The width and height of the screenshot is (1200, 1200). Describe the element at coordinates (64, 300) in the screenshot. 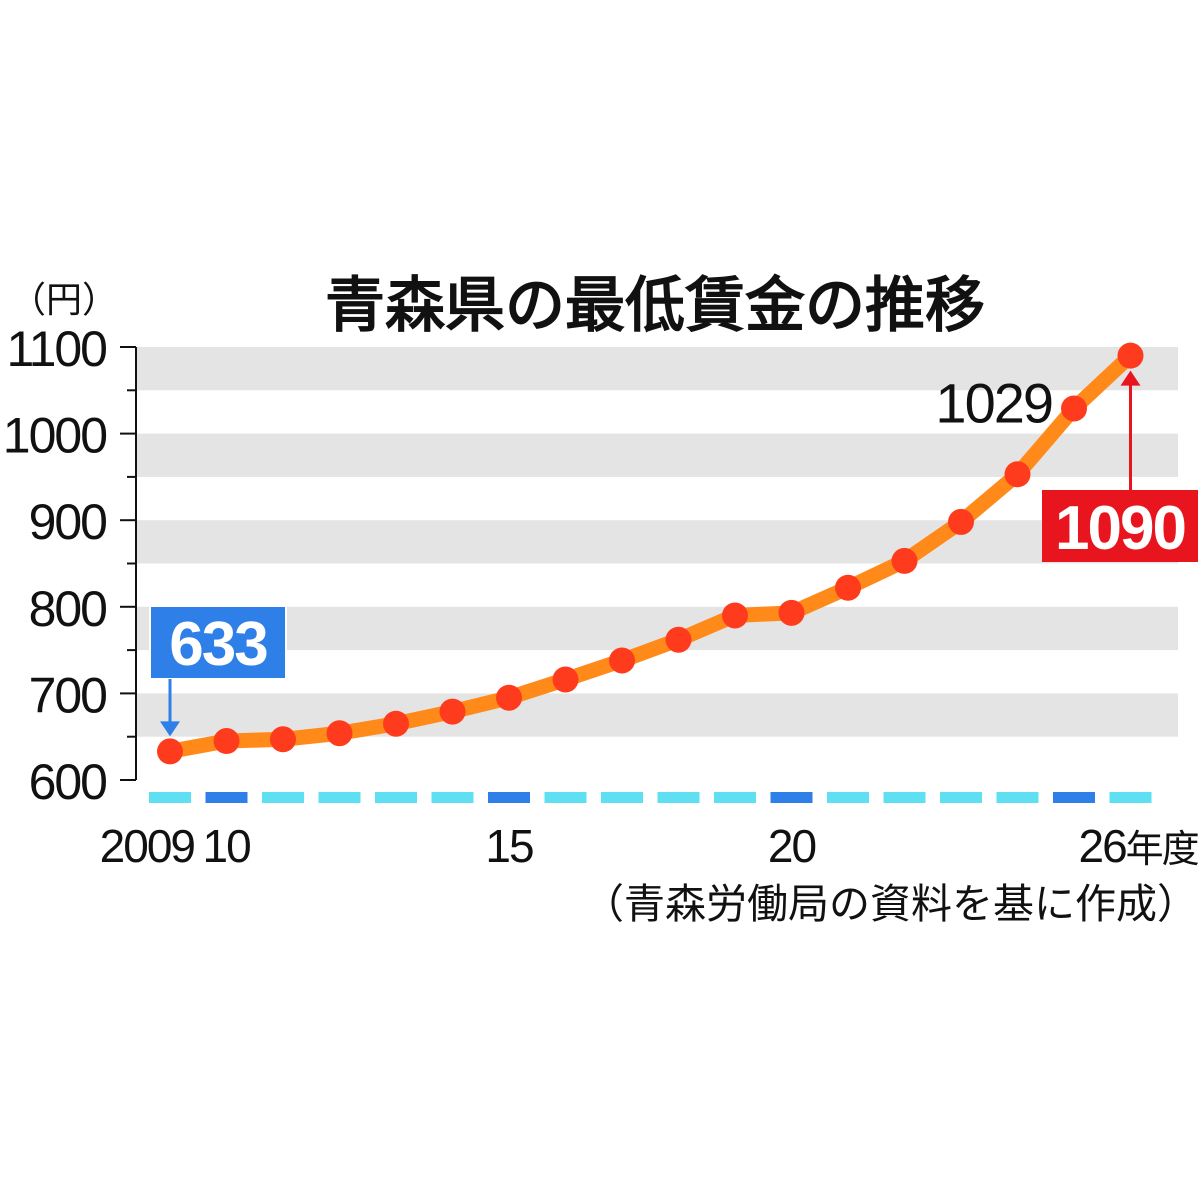

I see `y-axis-unit: （円）` at that location.